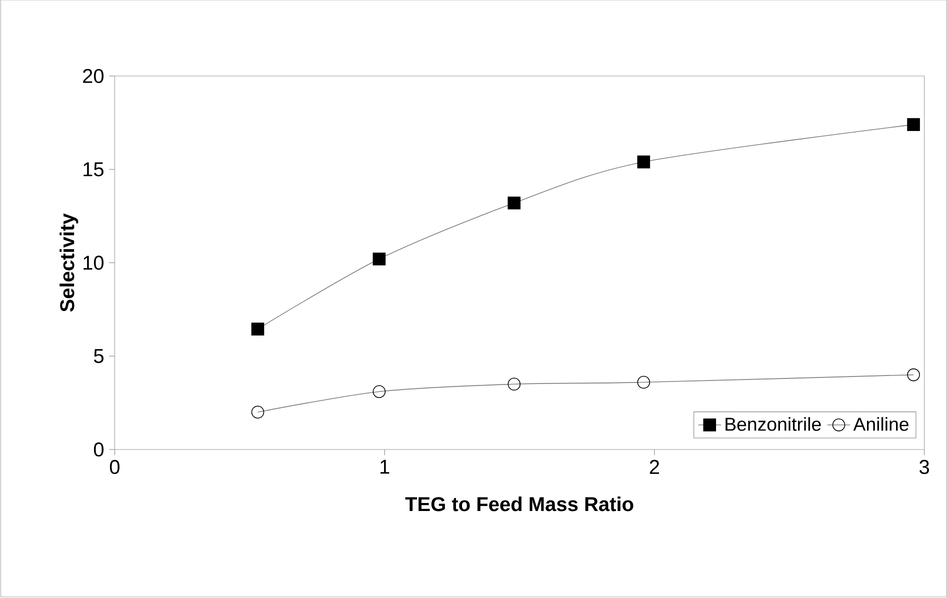  What do you see at coordinates (69, 263) in the screenshot?
I see `y-axis-title: Selectivity` at bounding box center [69, 263].